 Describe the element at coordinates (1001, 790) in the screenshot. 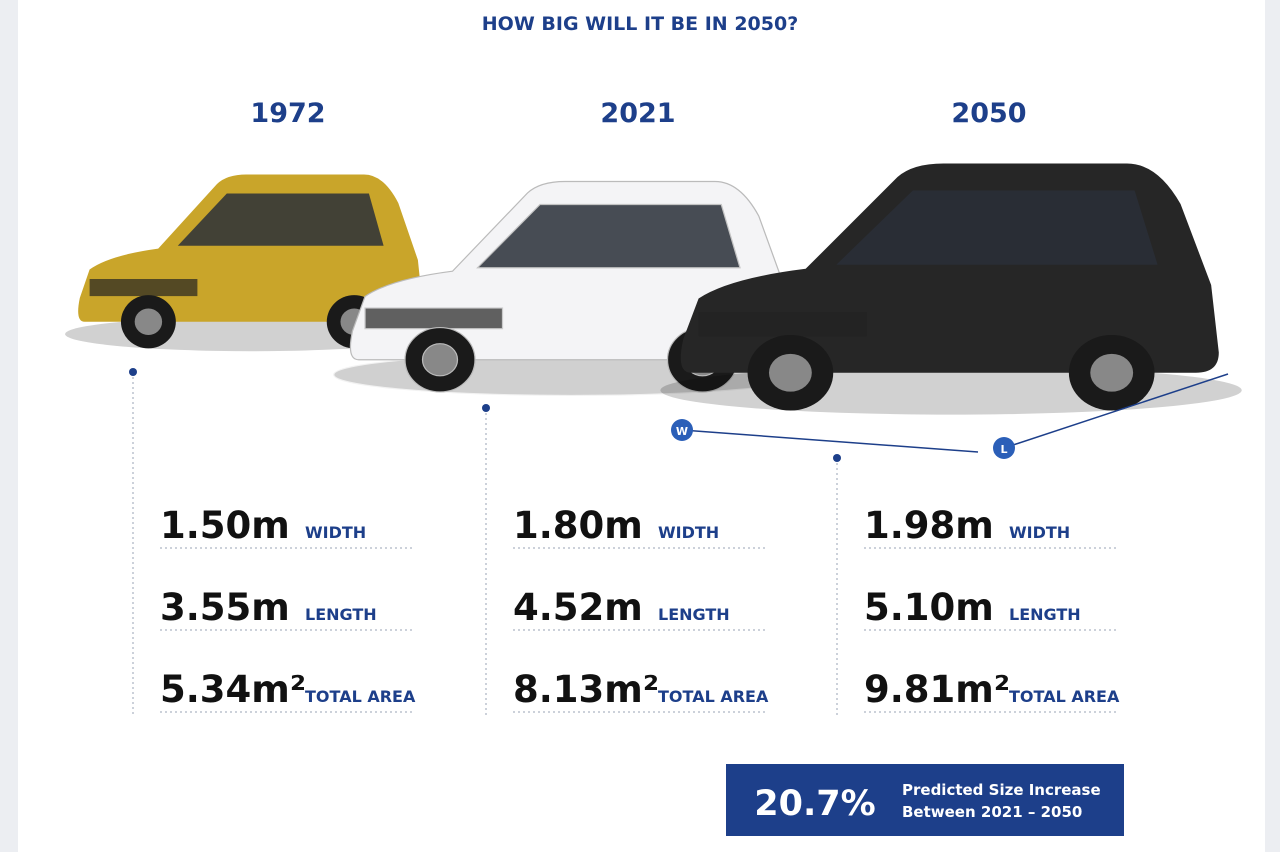

I see `callout-line: Predicted Size Increase` at that location.